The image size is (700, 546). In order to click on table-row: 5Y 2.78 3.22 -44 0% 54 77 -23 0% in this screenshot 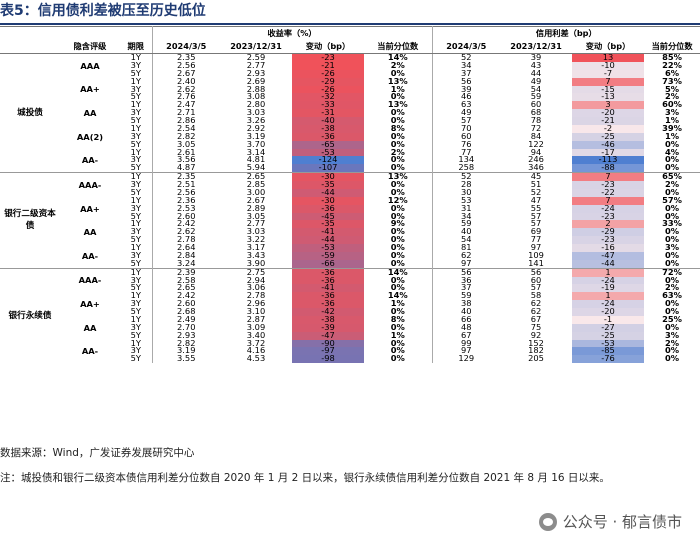, I will do `click(350, 240)`.